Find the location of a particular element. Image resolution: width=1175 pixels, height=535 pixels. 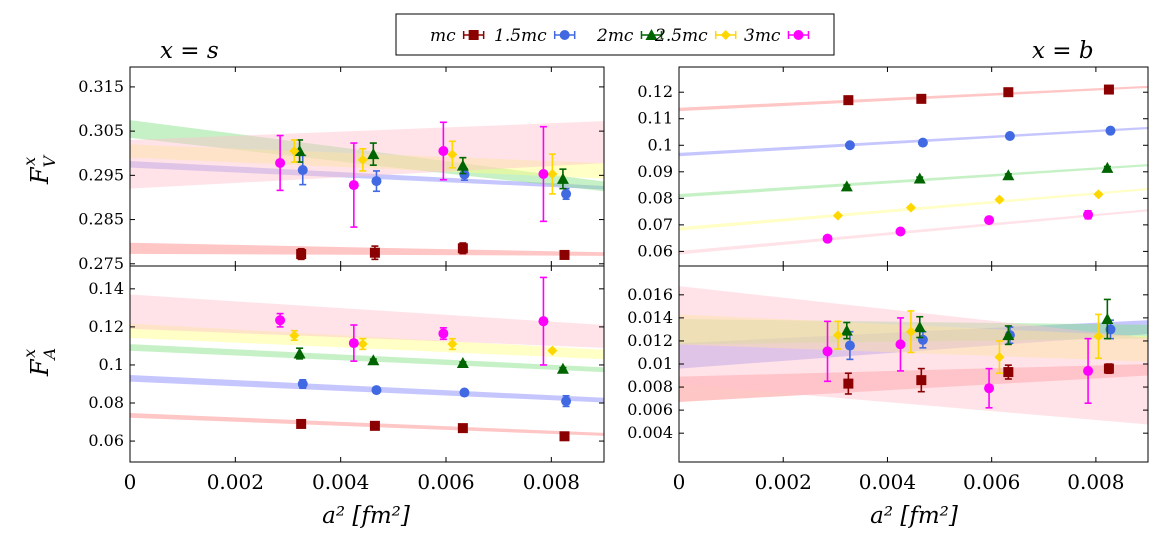

y-tick-label: 0.014 is located at coordinates (650, 317).